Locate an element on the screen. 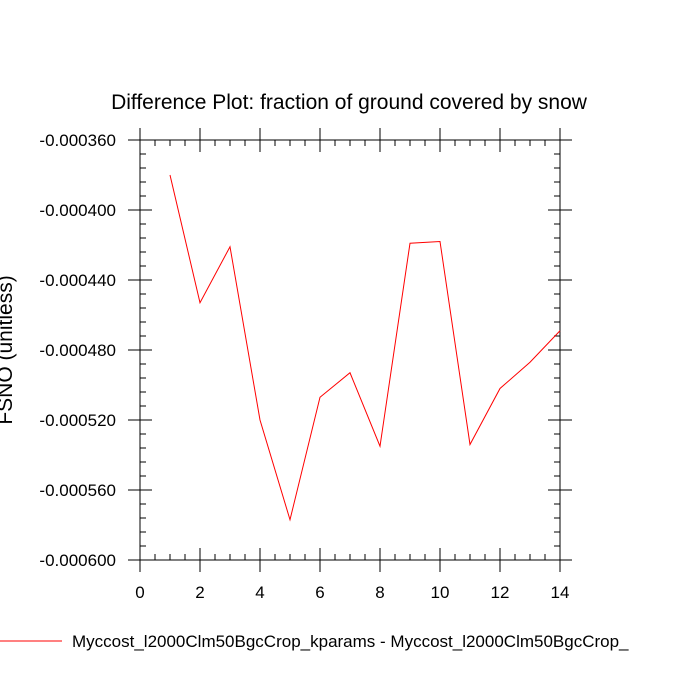 This screenshot has height=700, width=700. x-tick-label: 10 is located at coordinates (440, 592).